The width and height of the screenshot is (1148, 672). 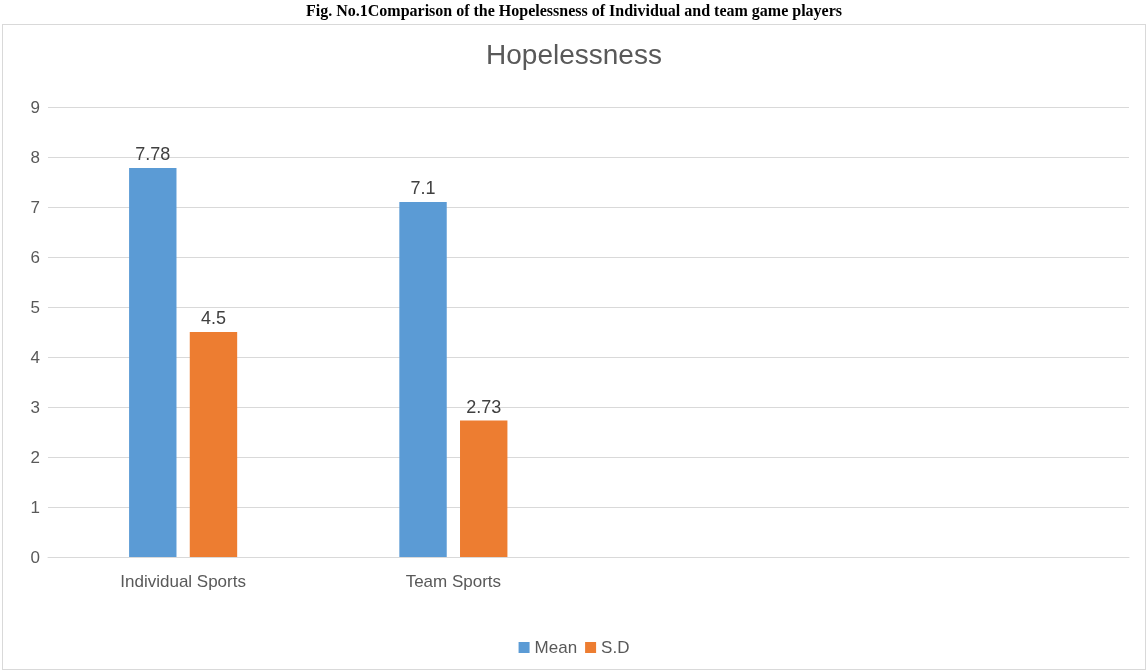 I want to click on y-tick-label: 4, so click(x=35, y=357).